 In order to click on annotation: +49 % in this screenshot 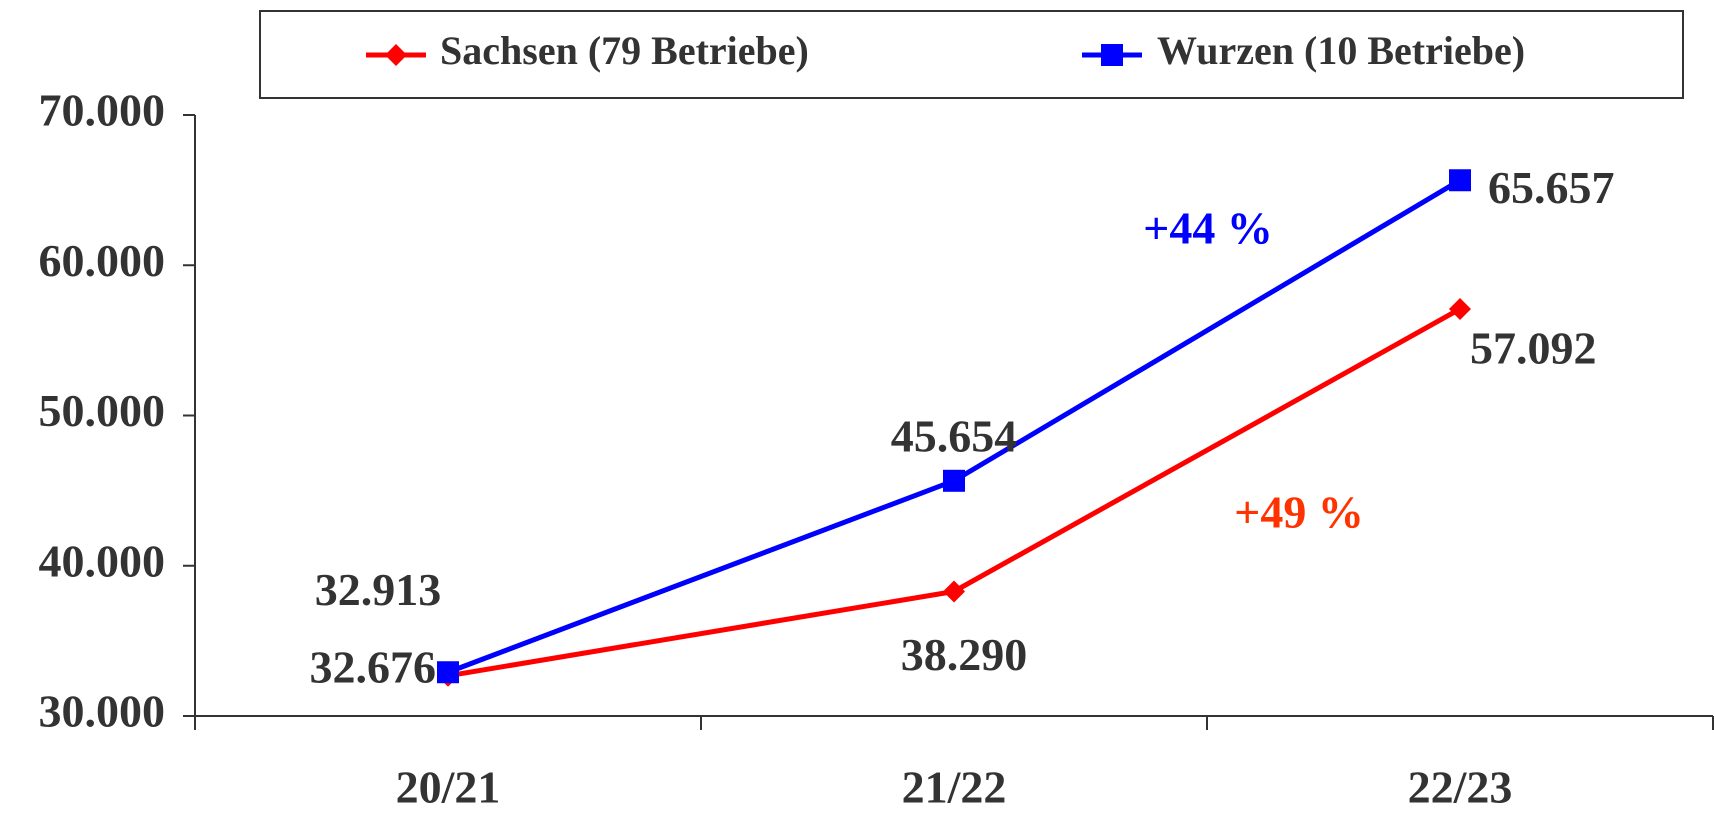, I will do `click(1299, 512)`.